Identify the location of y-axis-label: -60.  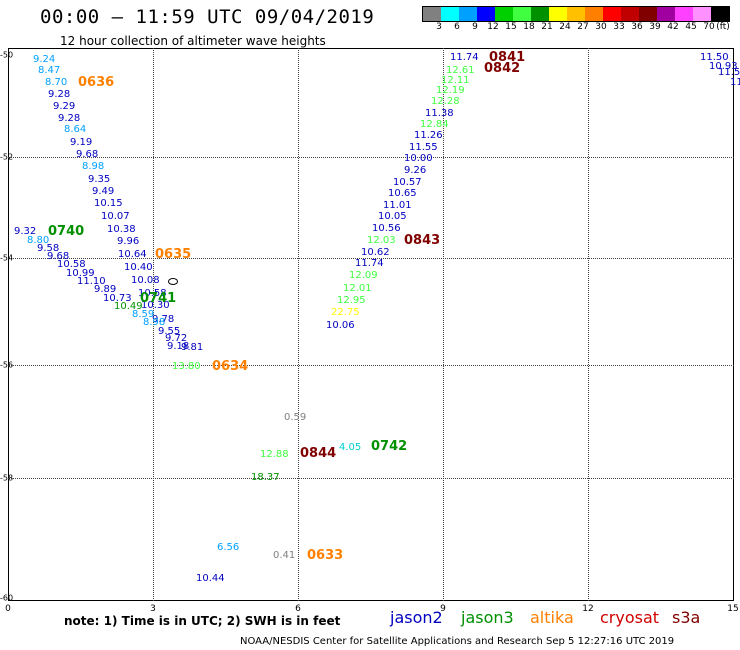
(7, 598).